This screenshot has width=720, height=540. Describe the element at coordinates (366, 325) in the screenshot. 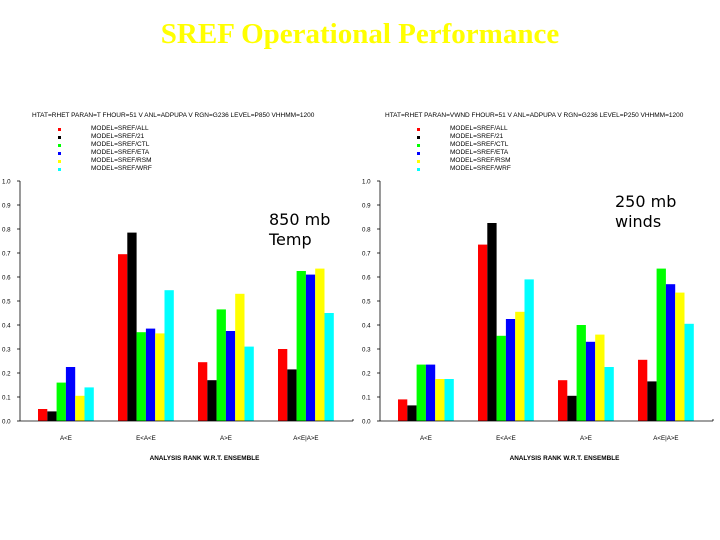

I see `y-tick-label: 0.4` at that location.